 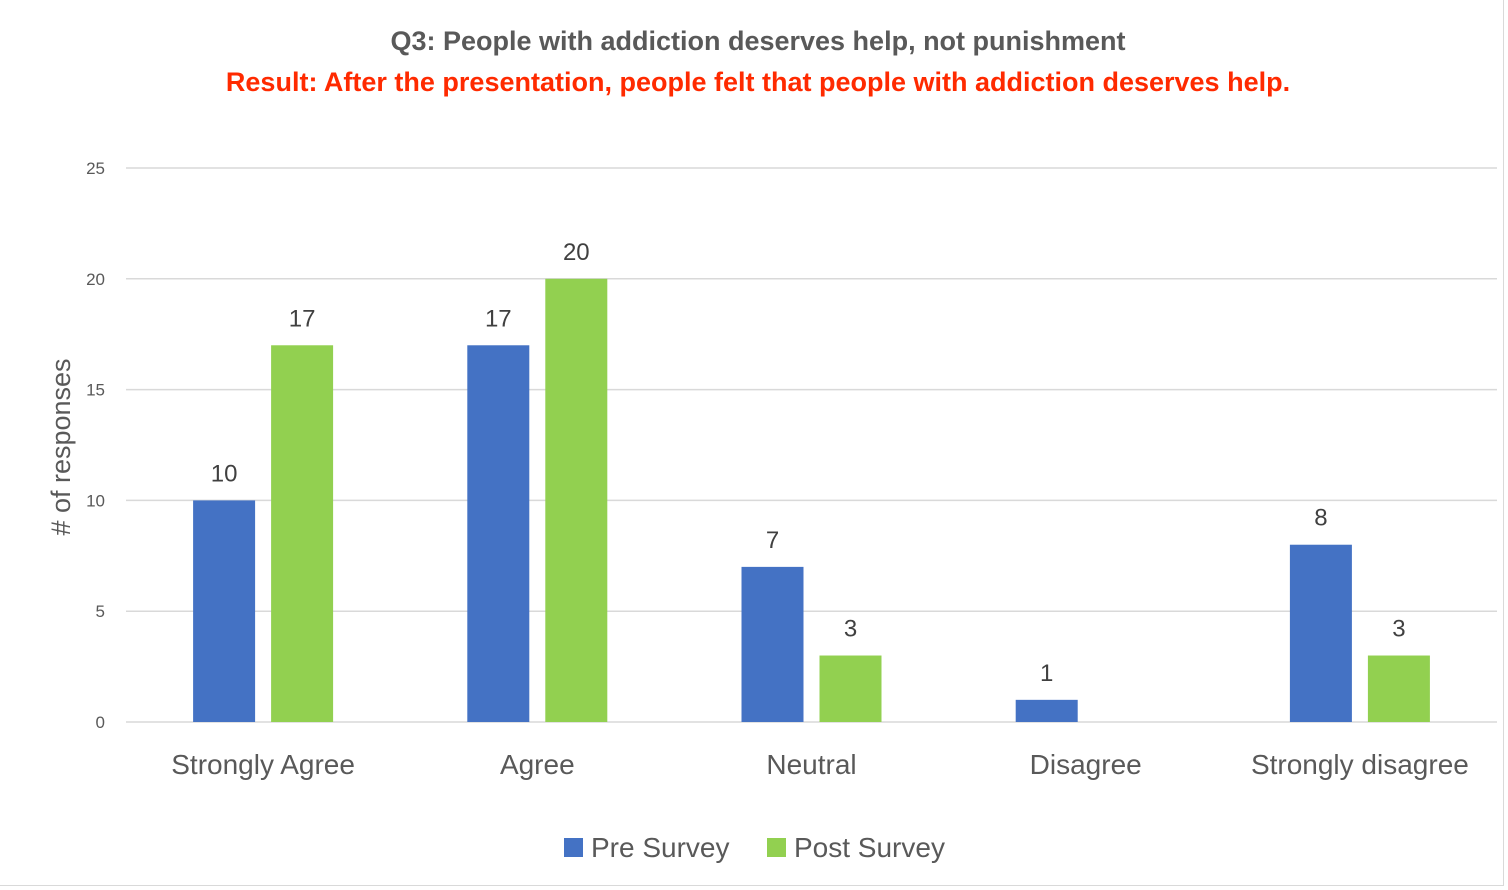 What do you see at coordinates (869, 847) in the screenshot?
I see `legend-label: Post Survey` at bounding box center [869, 847].